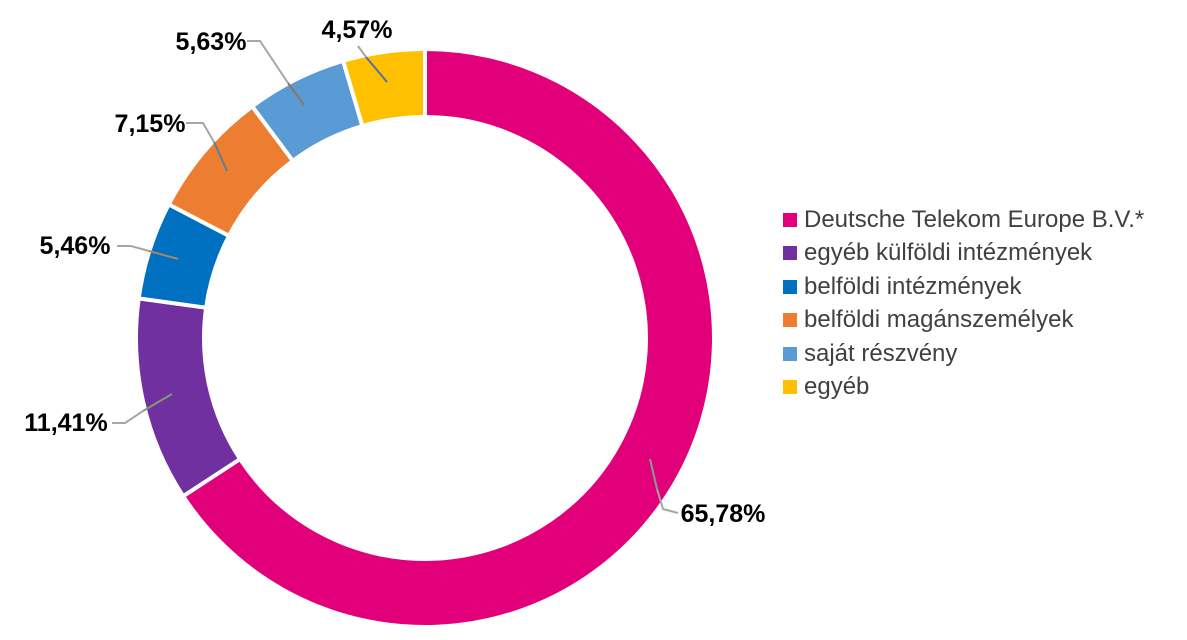 The height and width of the screenshot is (640, 1187). I want to click on legend-item-0: Deutsche Telekom Europe B.V.*, so click(963, 220).